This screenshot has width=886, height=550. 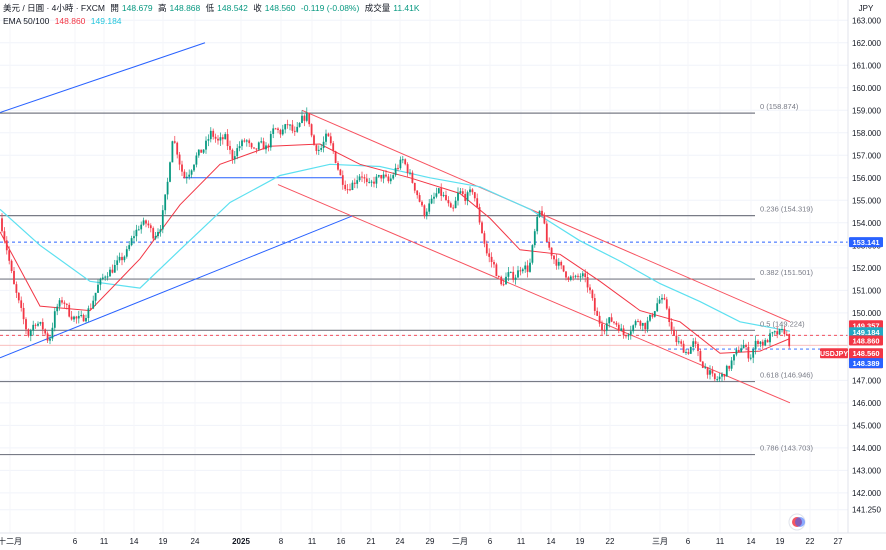 I want to click on currency-label: JPY, so click(x=866, y=8).